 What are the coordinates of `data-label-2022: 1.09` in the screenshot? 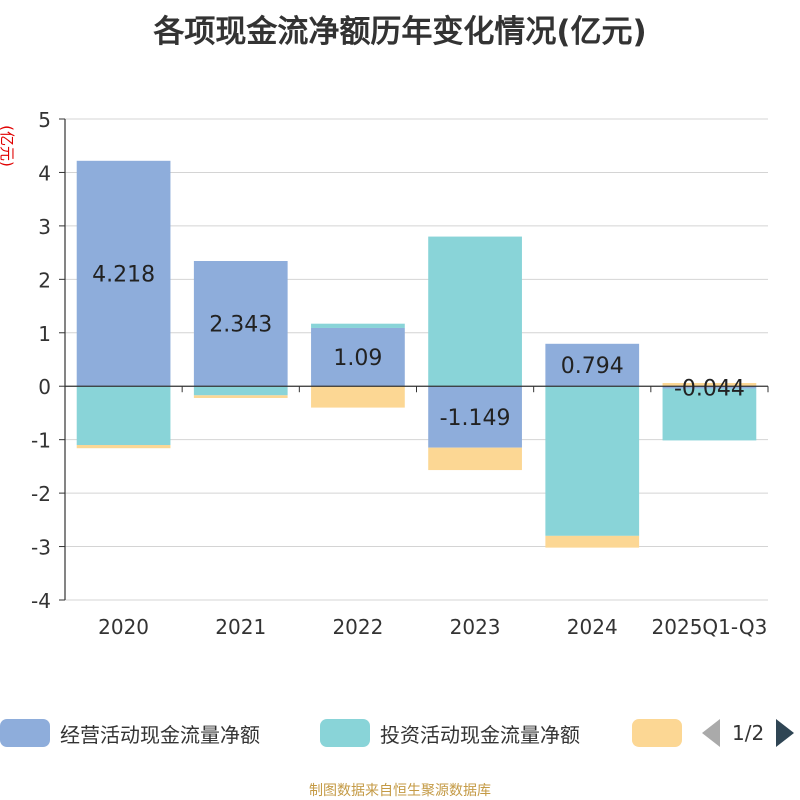 It's located at (357, 358).